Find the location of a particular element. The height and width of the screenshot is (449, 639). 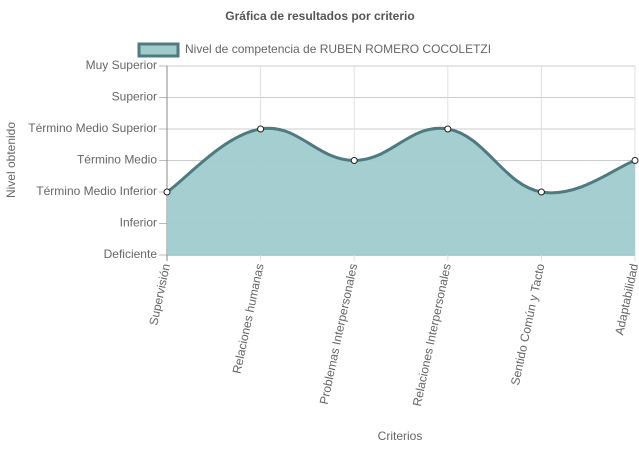

y-axis-title: Nivel obtenido is located at coordinates (11, 160).